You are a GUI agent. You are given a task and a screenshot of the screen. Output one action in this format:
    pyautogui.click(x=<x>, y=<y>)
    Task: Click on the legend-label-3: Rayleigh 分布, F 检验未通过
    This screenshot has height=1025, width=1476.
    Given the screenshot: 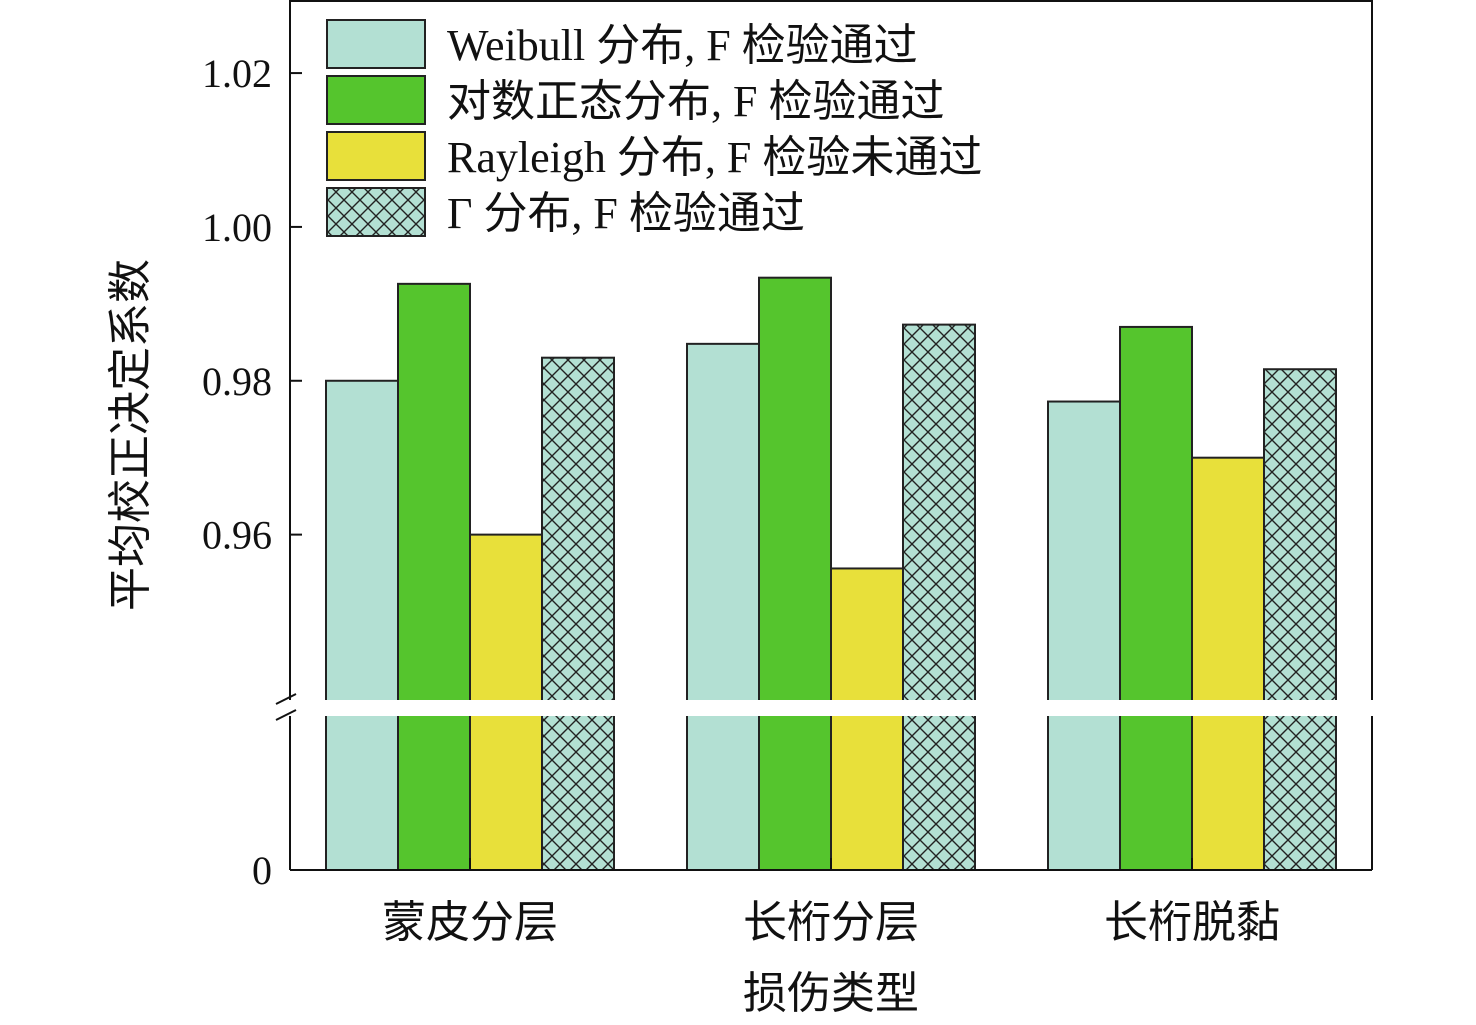 What is the action you would take?
    pyautogui.click(x=714, y=157)
    